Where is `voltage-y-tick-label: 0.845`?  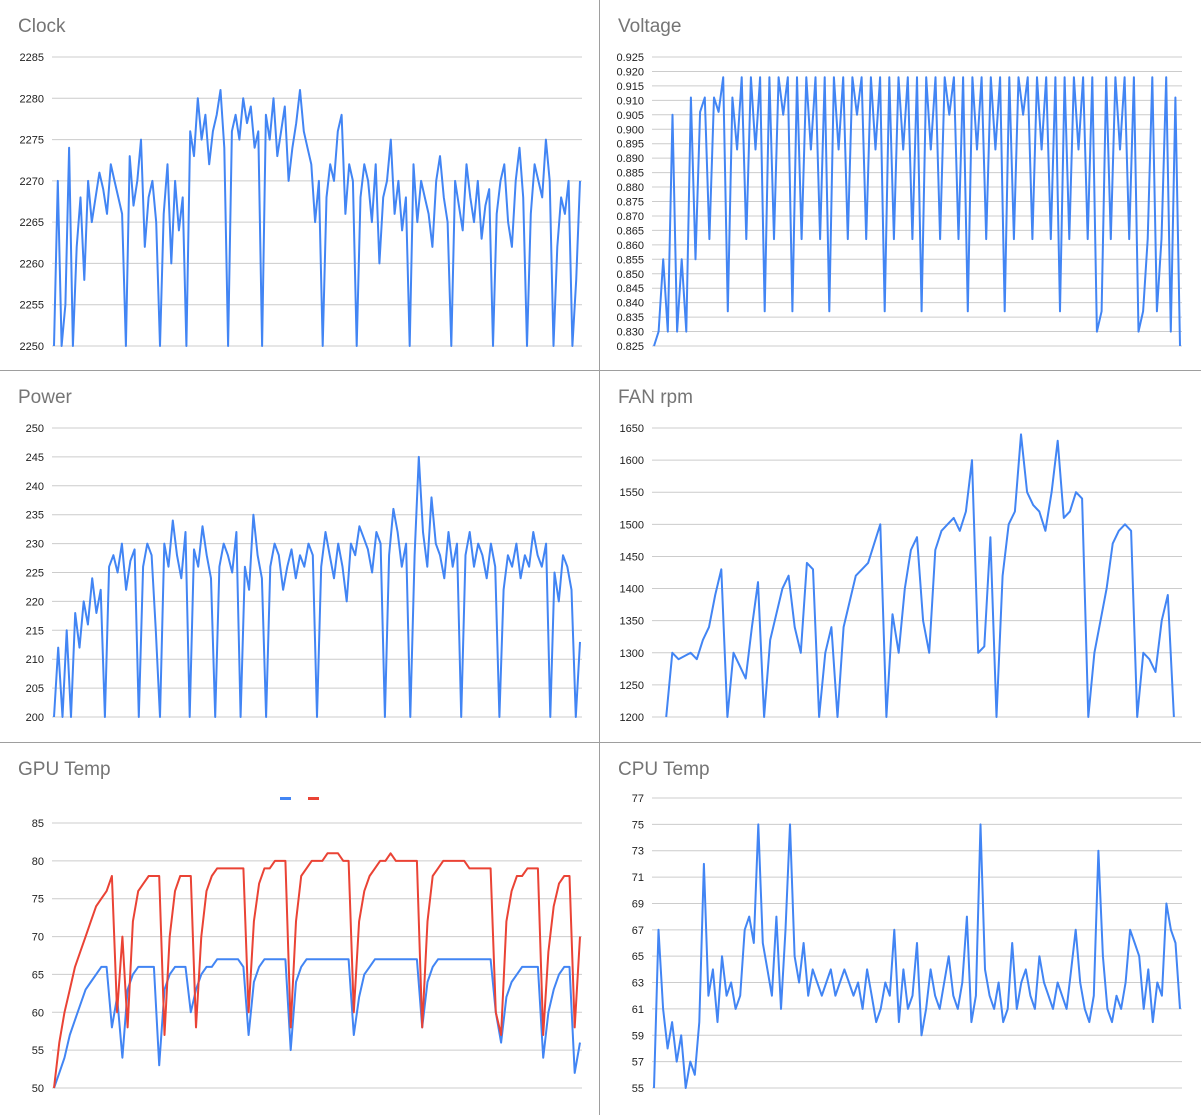 voltage-y-tick-label: 0.845 is located at coordinates (630, 289).